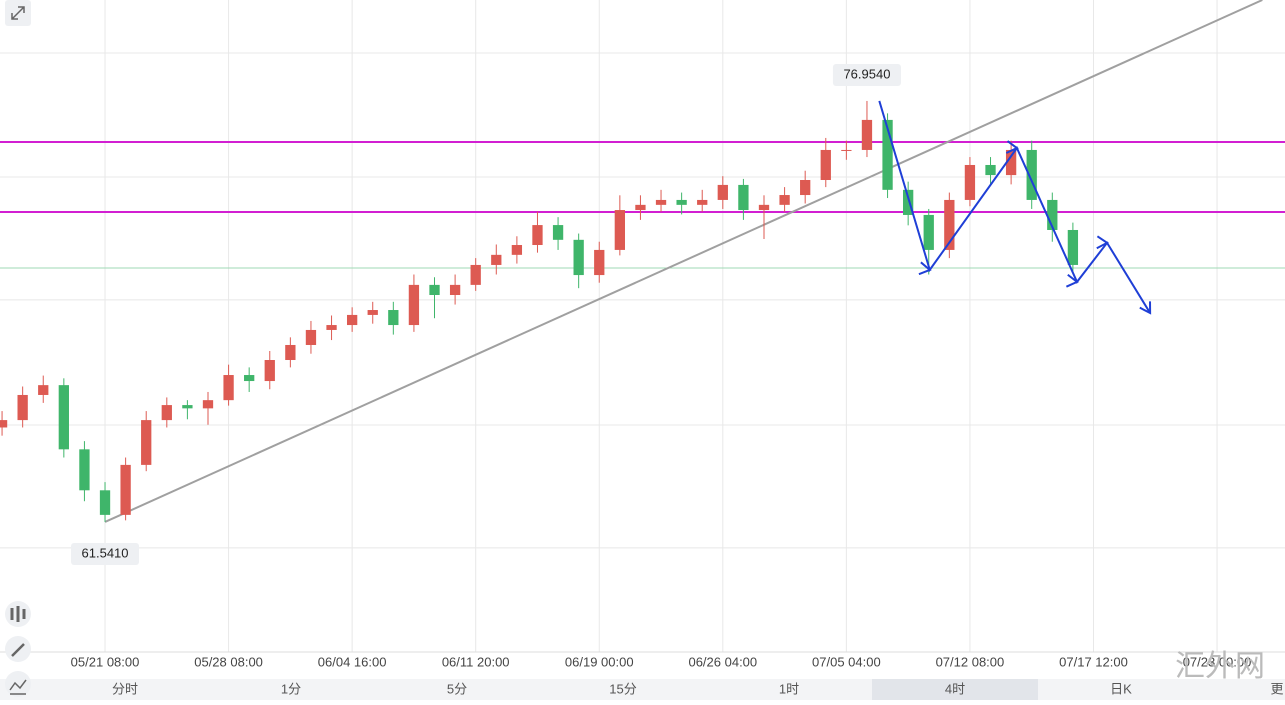 Image resolution: width=1285 pixels, height=705 pixels. I want to click on tab: 5分, so click(457, 688).